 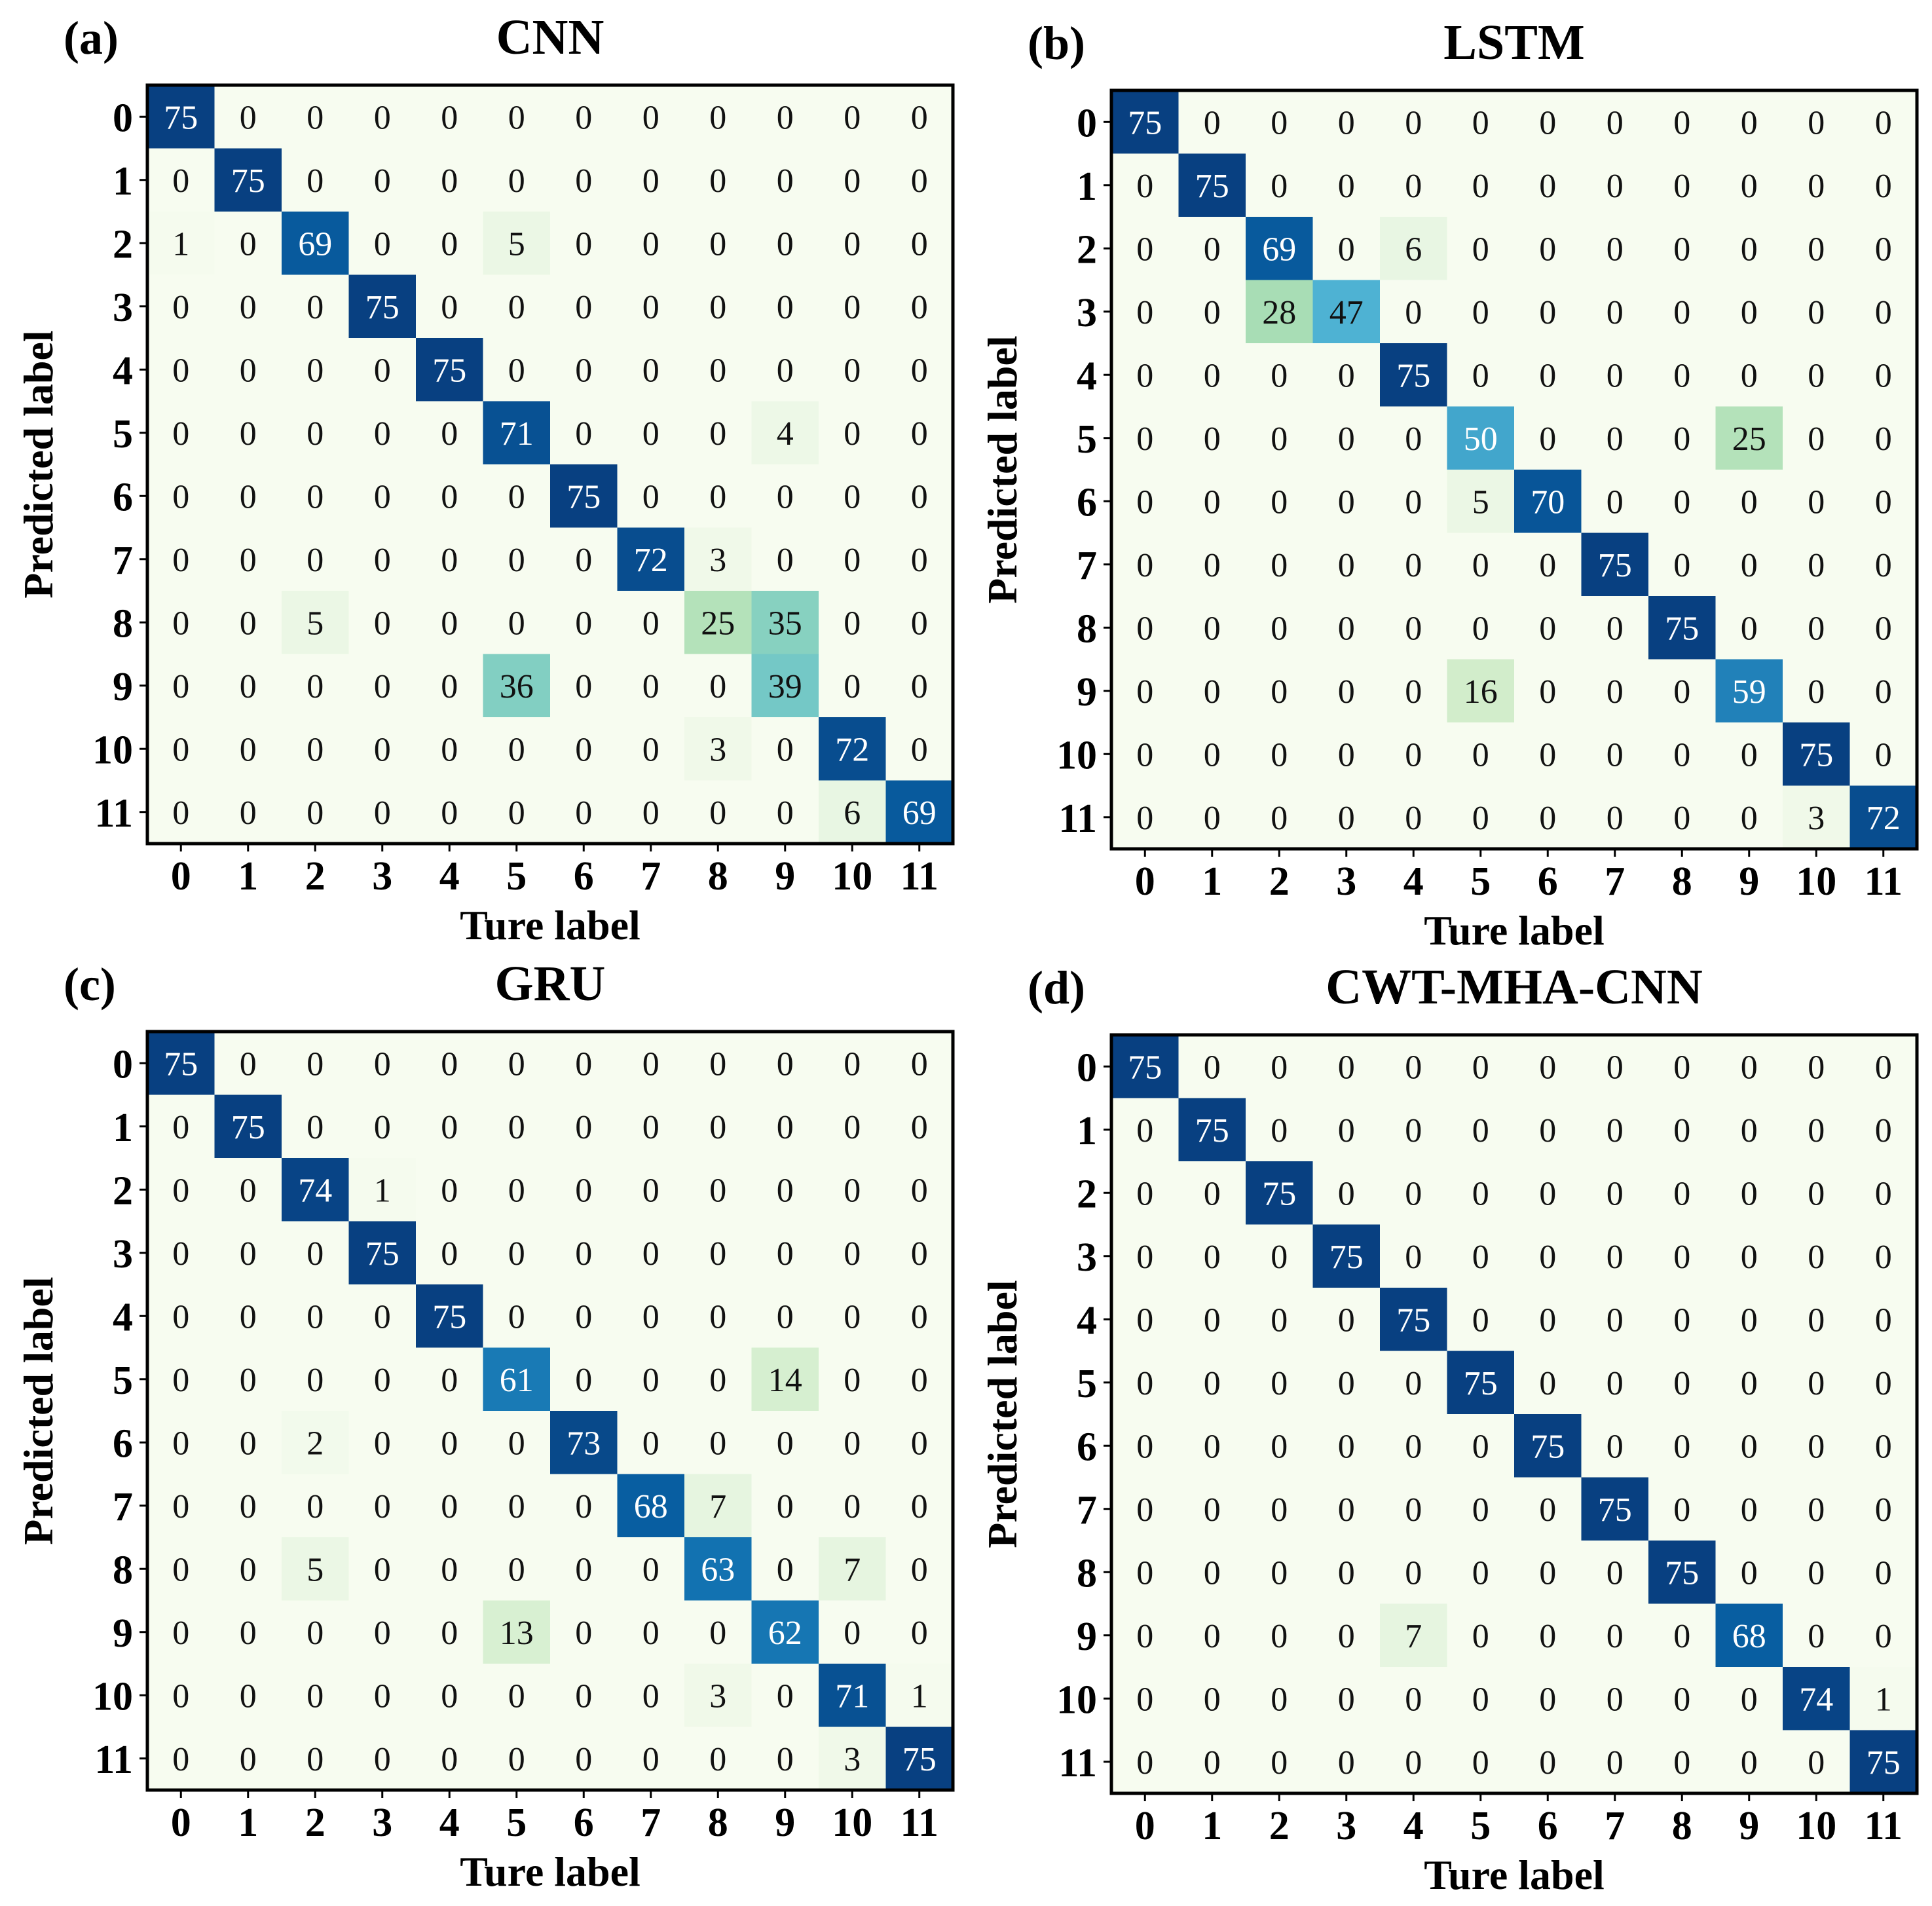 I want to click on y-tick-label: 5, so click(x=123, y=435).